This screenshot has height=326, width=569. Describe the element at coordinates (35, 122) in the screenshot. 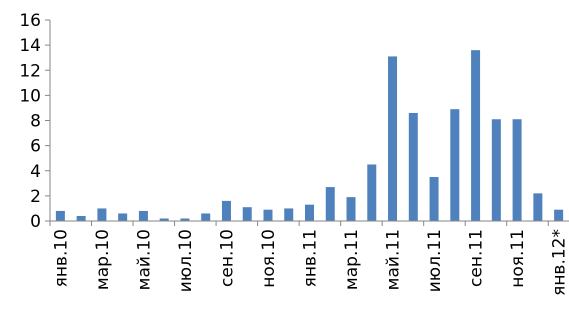

I see `y-tick-label: 8` at that location.